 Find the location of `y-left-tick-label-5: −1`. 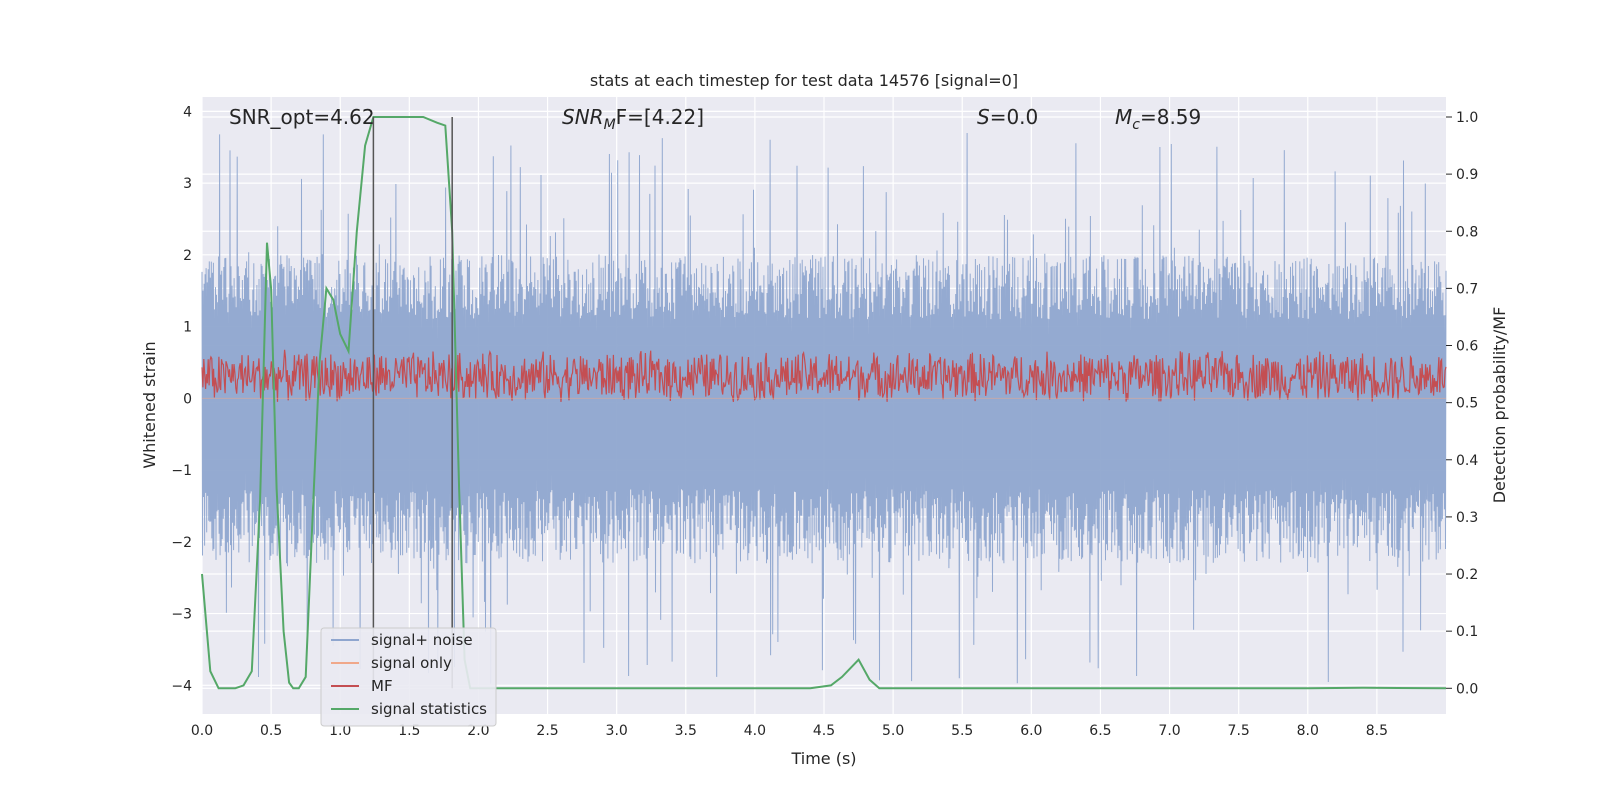

y-left-tick-label-5: −1 is located at coordinates (181, 471).